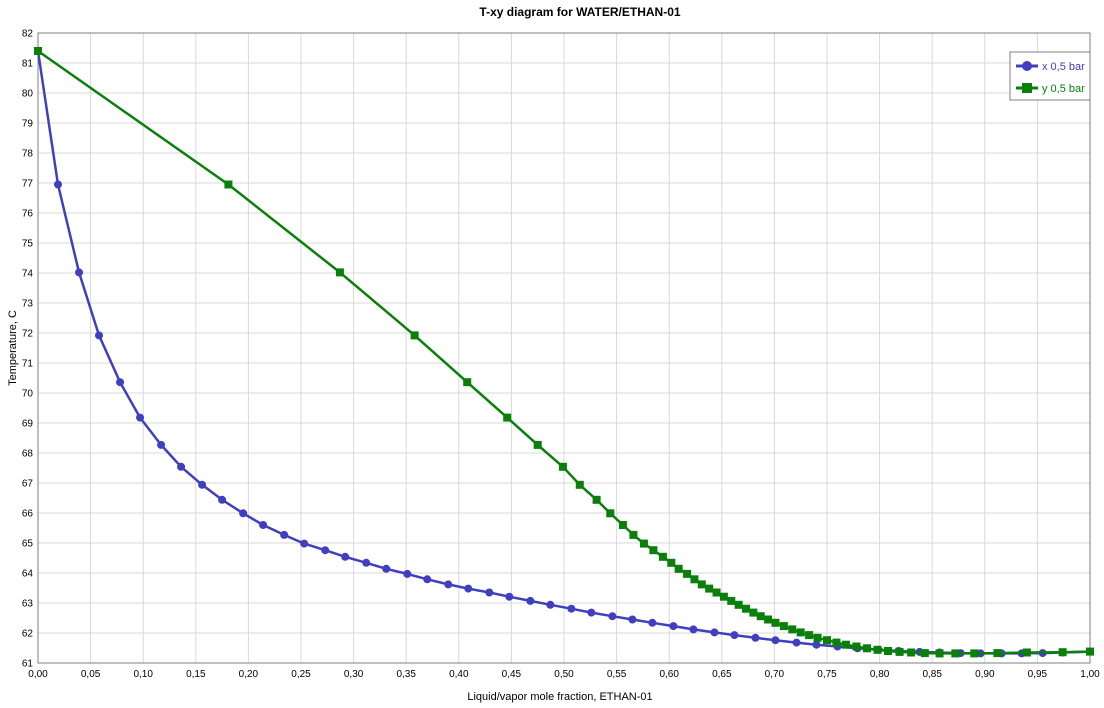 The width and height of the screenshot is (1104, 708). I want to click on x-tick-label: 0,20, so click(249, 674).